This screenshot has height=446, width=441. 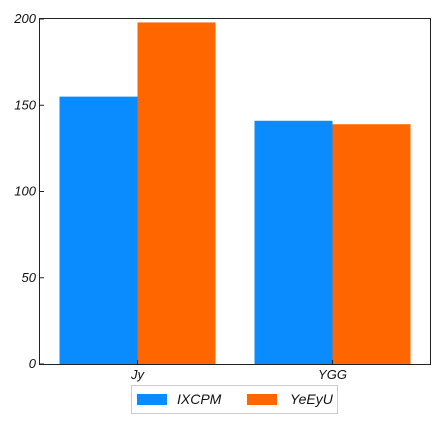 I want to click on y-tick-label-200: 200, so click(x=24, y=18).